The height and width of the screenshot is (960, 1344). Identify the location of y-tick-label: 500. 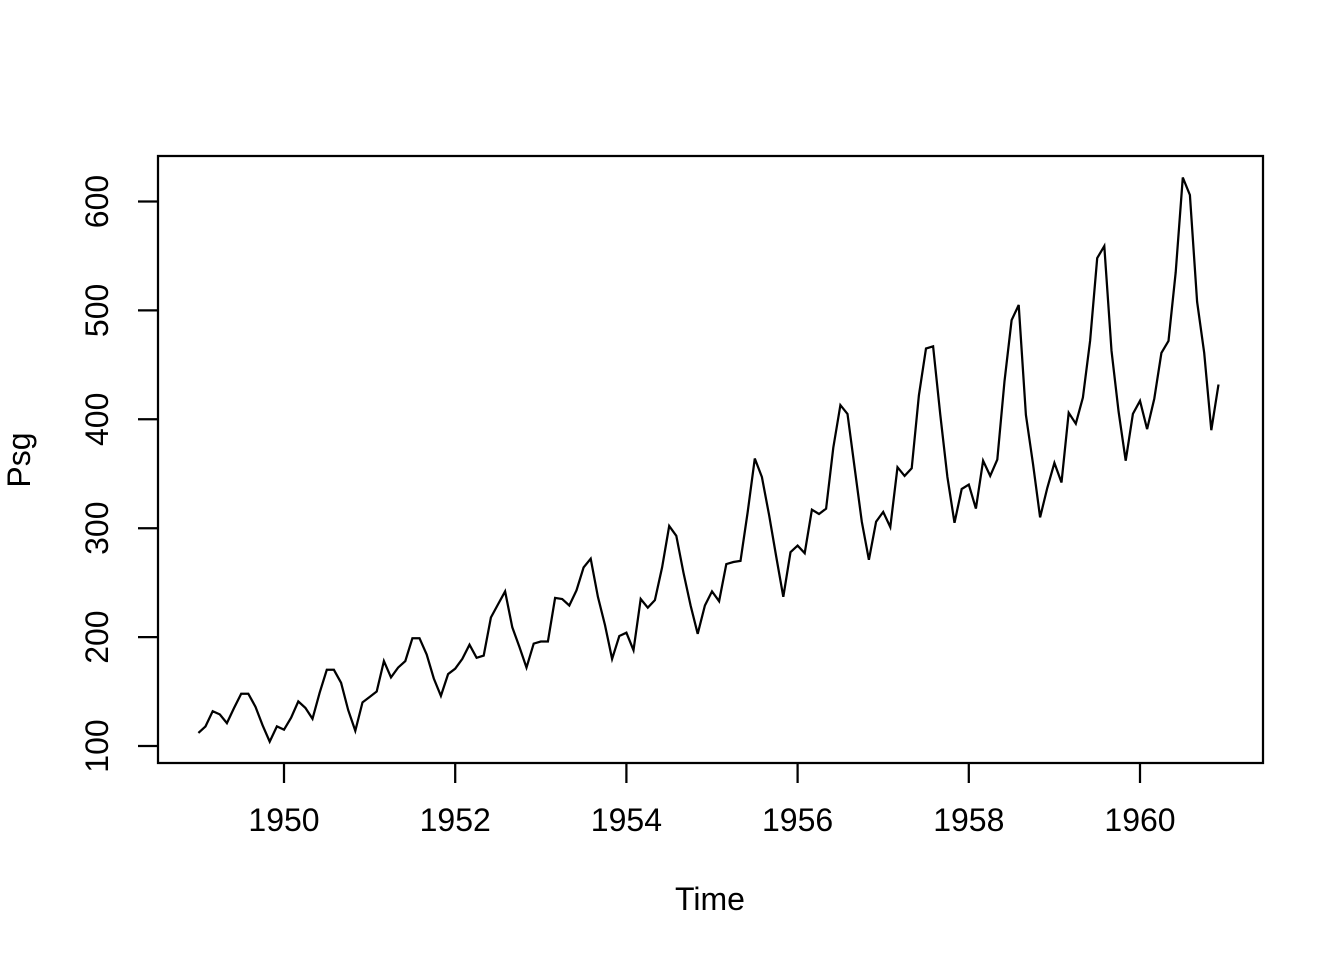
(97, 310).